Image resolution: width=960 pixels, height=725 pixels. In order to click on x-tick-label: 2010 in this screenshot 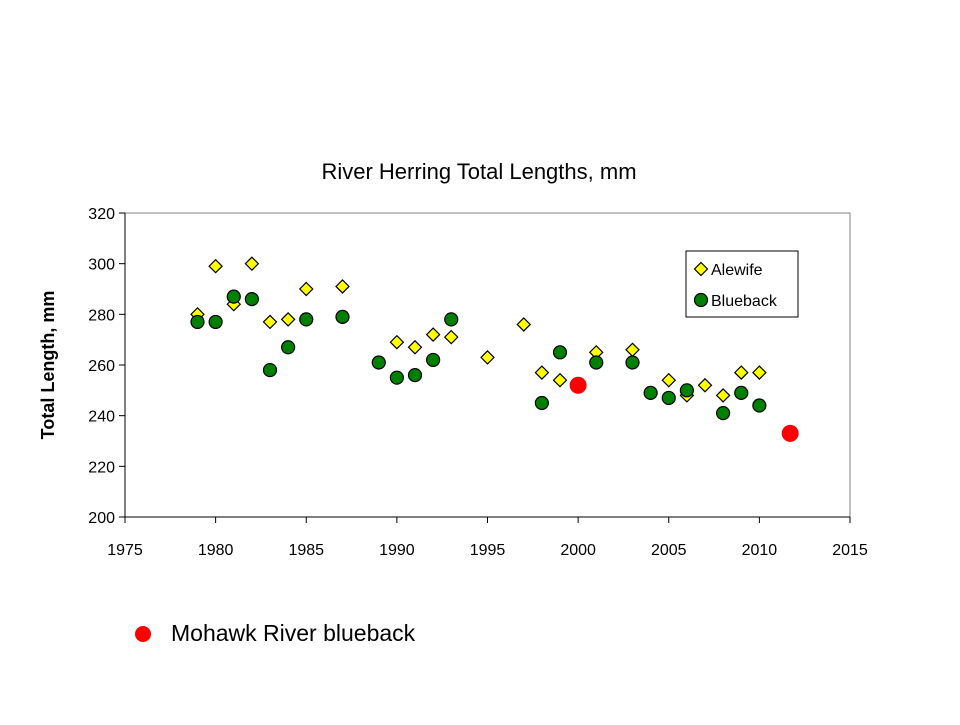, I will do `click(760, 550)`.